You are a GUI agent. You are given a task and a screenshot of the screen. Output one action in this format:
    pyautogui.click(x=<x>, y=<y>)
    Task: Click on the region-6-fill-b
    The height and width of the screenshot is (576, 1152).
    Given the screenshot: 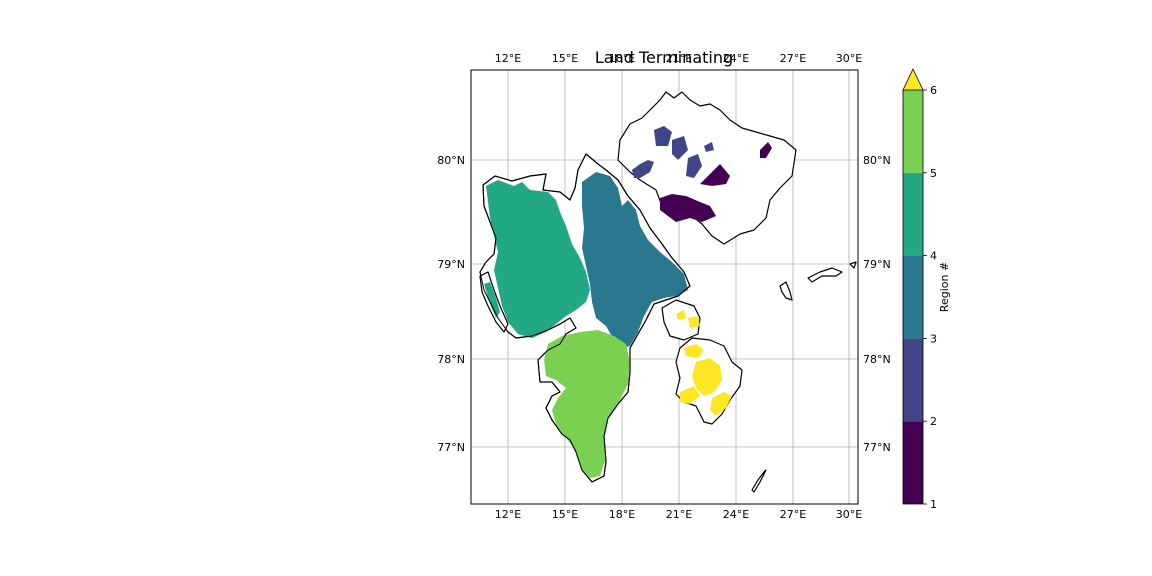 What is the action you would take?
    pyautogui.click(x=707, y=377)
    